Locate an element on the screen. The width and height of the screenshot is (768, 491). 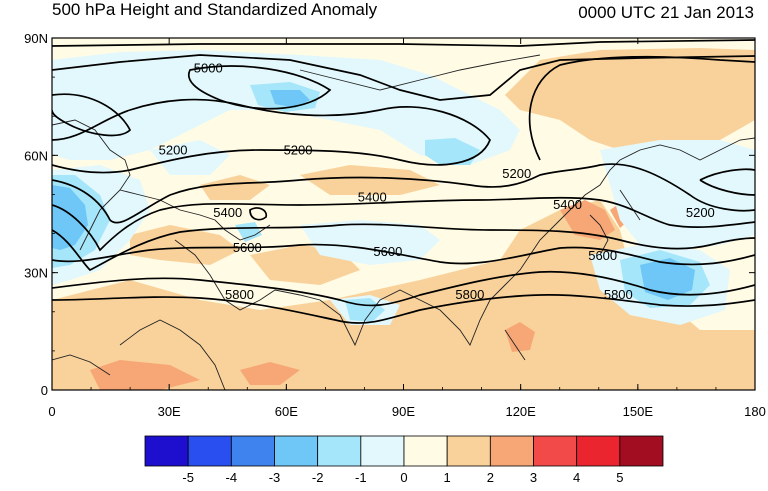
x-tick-label: 30E is located at coordinates (169, 411).